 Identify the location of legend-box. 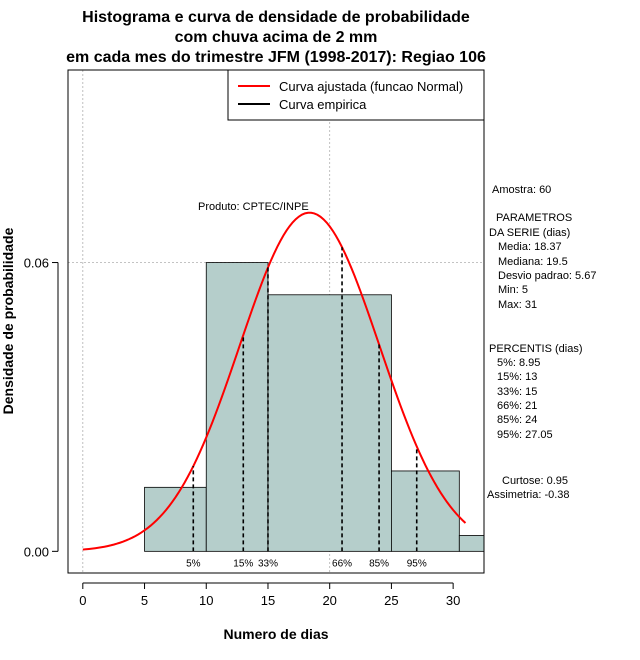
(356, 95).